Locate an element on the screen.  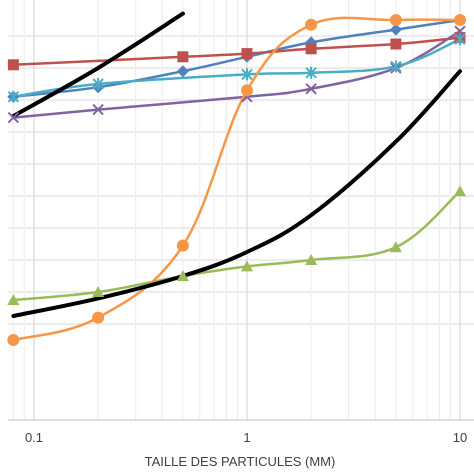
x-tick-label-0: 0.1 is located at coordinates (34, 437).